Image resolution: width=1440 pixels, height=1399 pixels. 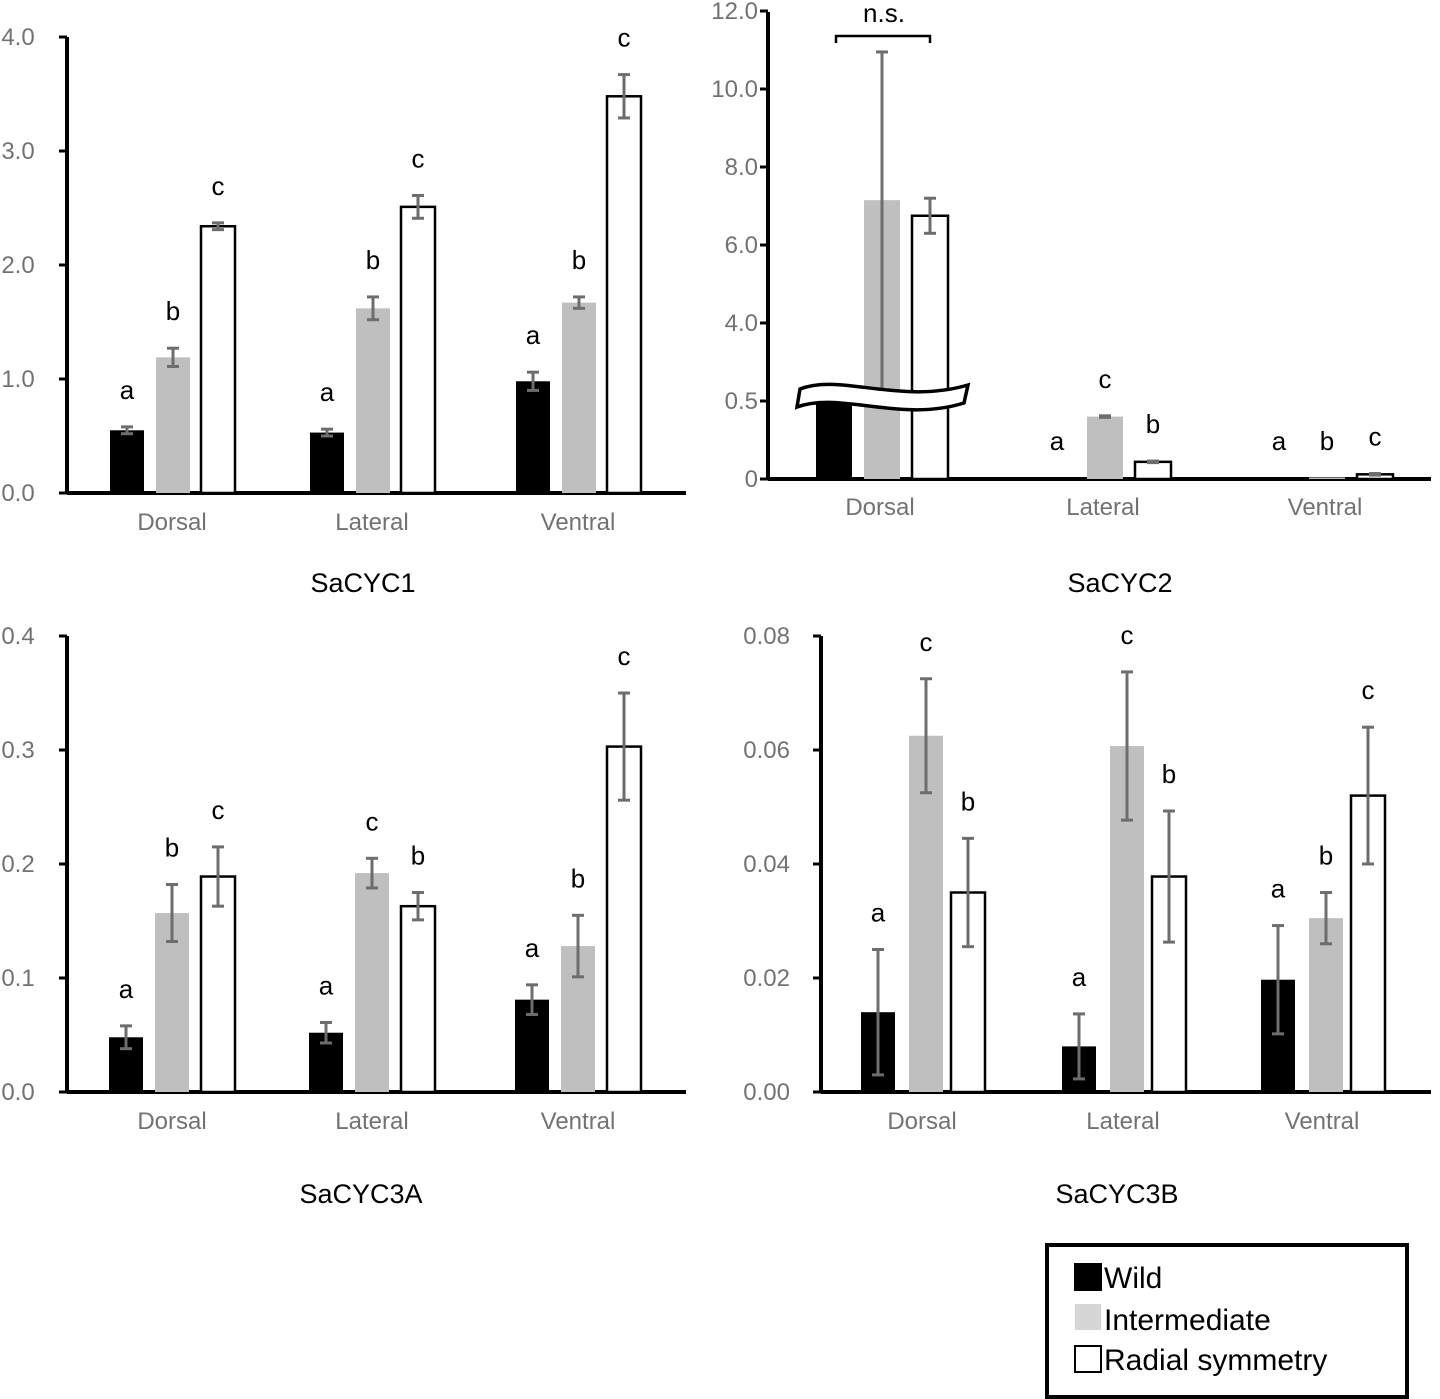 I want to click on y-tick-label: 3.0, so click(x=17, y=151).